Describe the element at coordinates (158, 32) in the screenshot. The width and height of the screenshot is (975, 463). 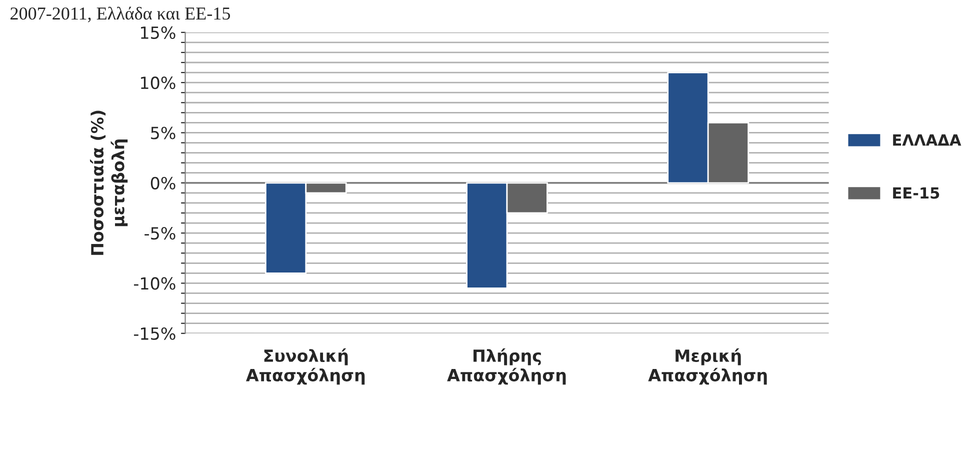
I see `y-tick-label: 15%` at that location.